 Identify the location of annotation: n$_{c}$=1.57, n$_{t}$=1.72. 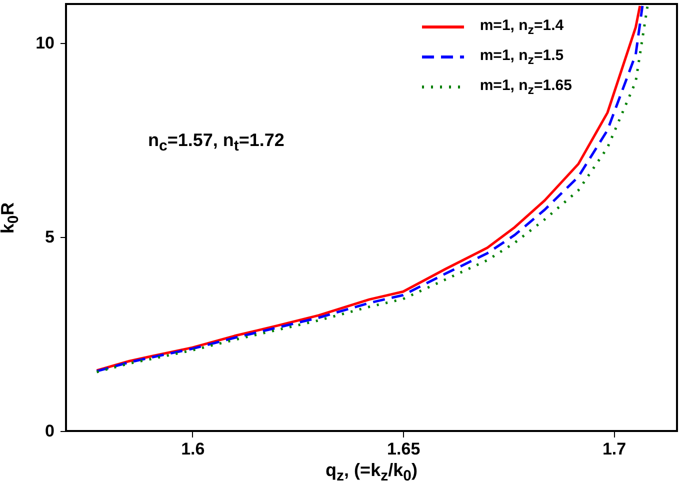
(216, 142).